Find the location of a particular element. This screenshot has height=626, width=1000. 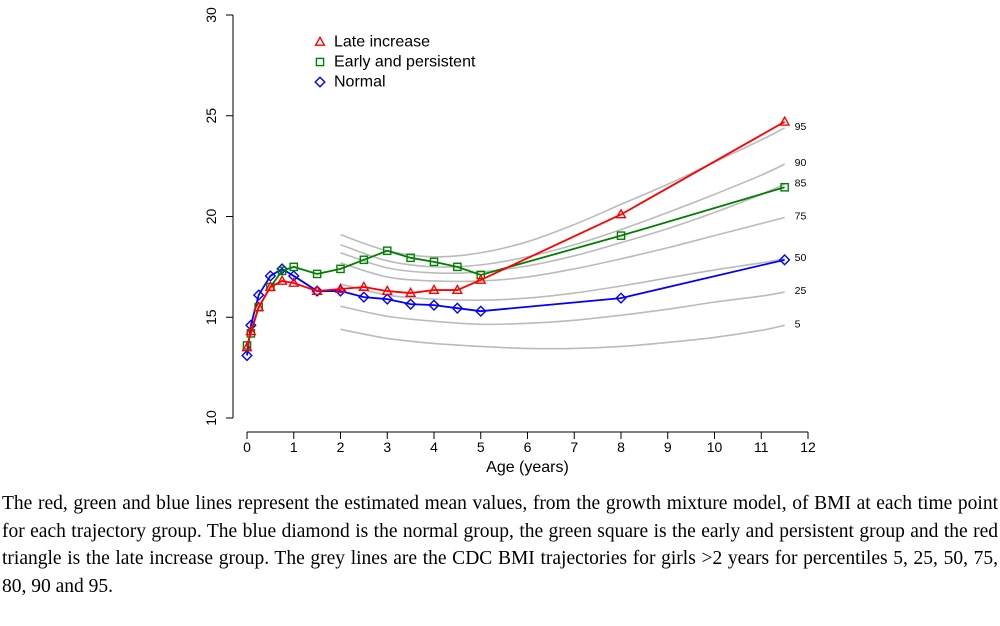

y-tick-label: 15 is located at coordinates (211, 317).